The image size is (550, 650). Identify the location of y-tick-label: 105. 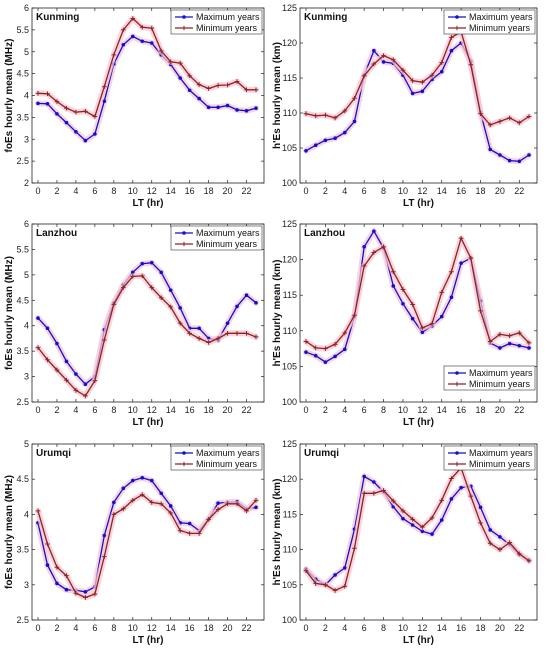
(289, 585).